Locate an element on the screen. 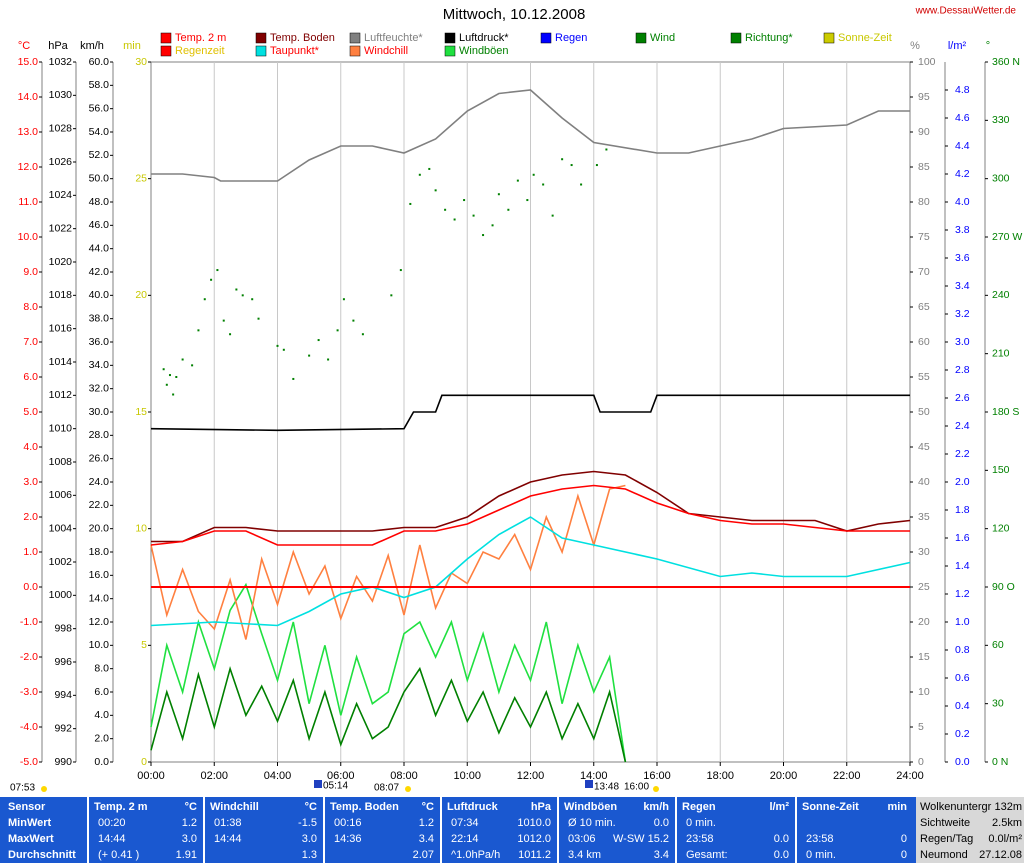  info-value: 0.0l/m² is located at coordinates (1005, 839).